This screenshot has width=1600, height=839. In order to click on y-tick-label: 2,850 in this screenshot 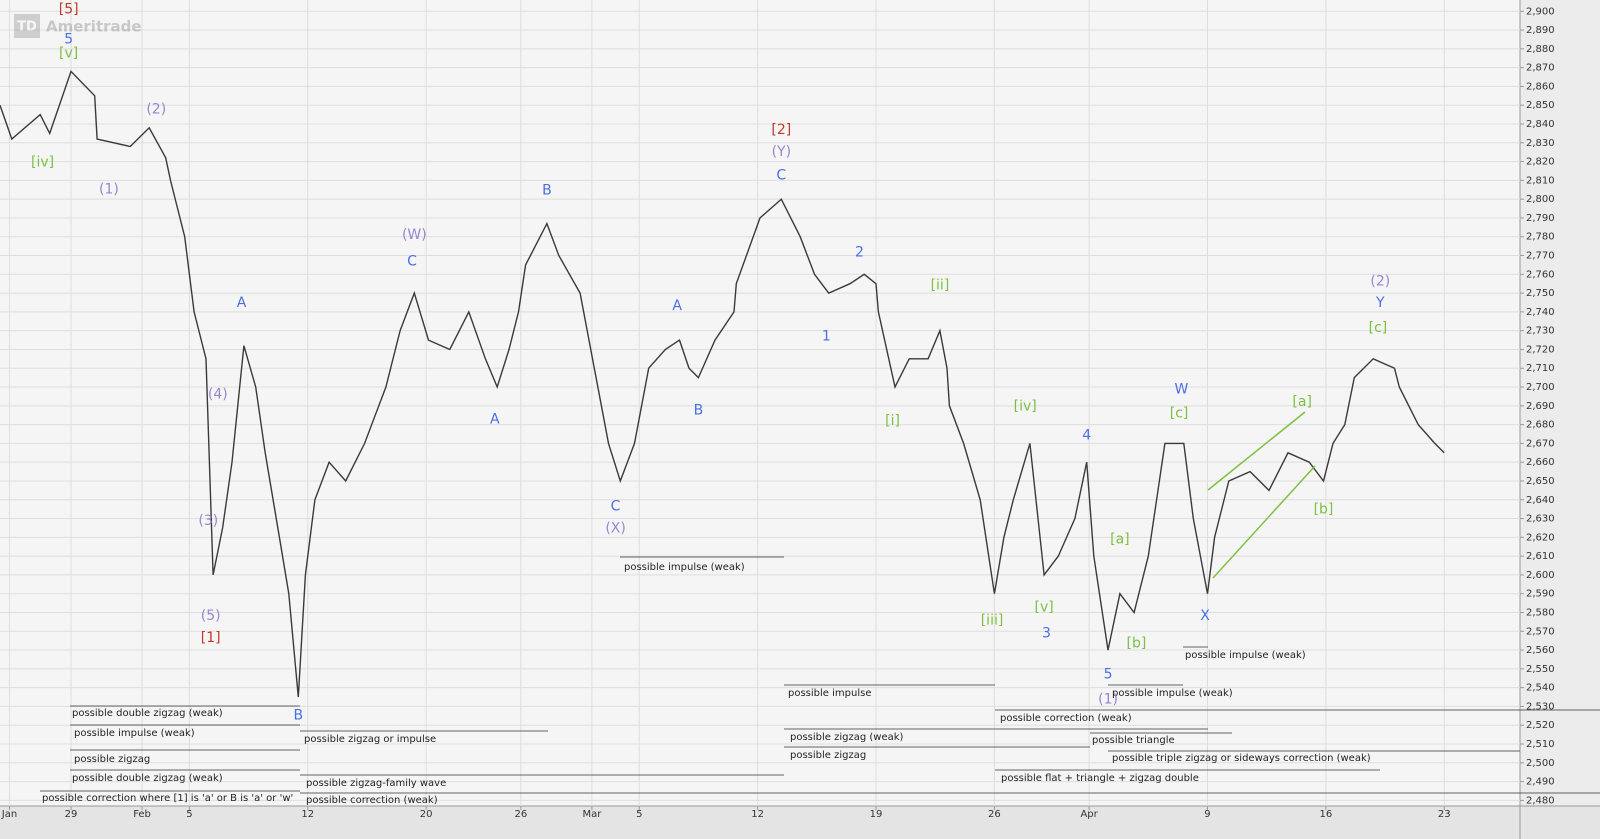, I will do `click(1540, 105)`.